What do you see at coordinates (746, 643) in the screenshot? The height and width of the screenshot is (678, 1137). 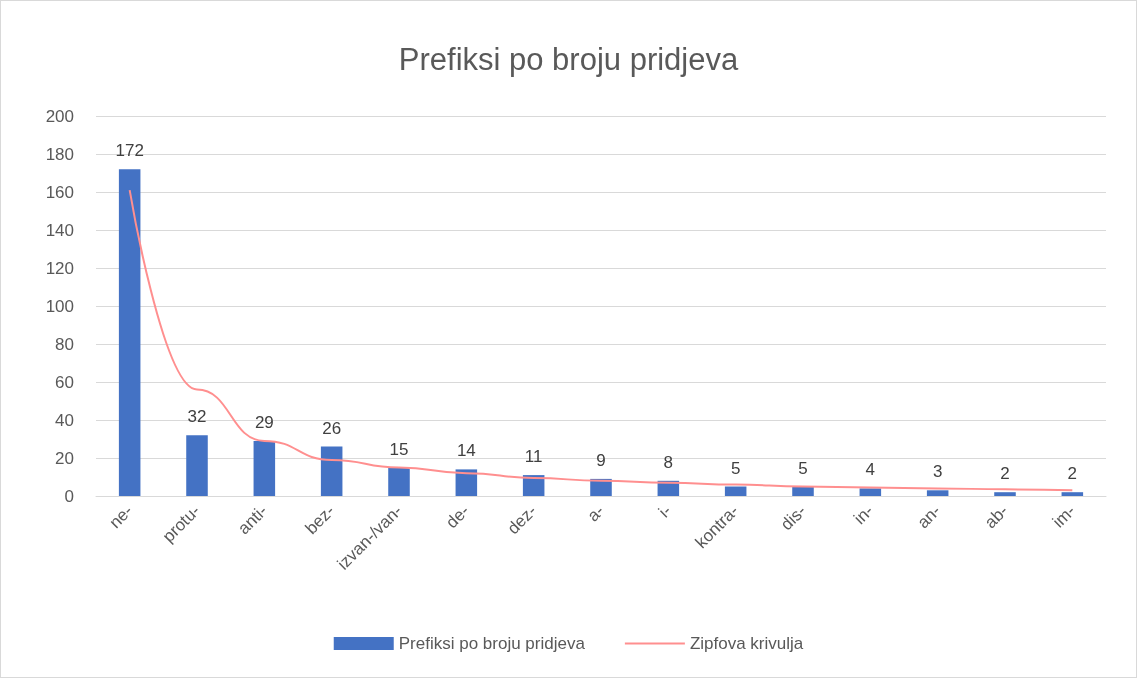 I see `legend-label: Zipfova krivulja` at bounding box center [746, 643].